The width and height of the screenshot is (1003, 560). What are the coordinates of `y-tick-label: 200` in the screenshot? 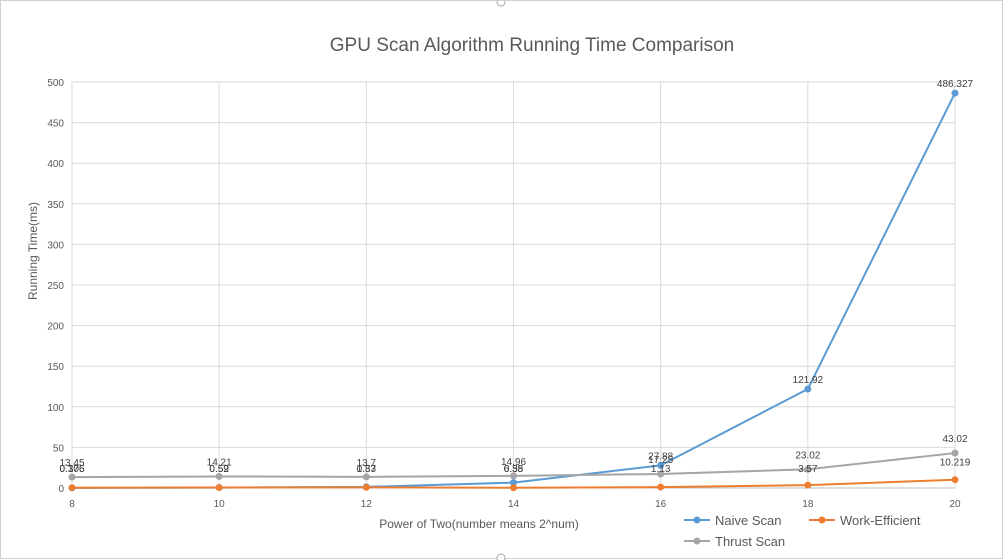 It's located at (55, 327).